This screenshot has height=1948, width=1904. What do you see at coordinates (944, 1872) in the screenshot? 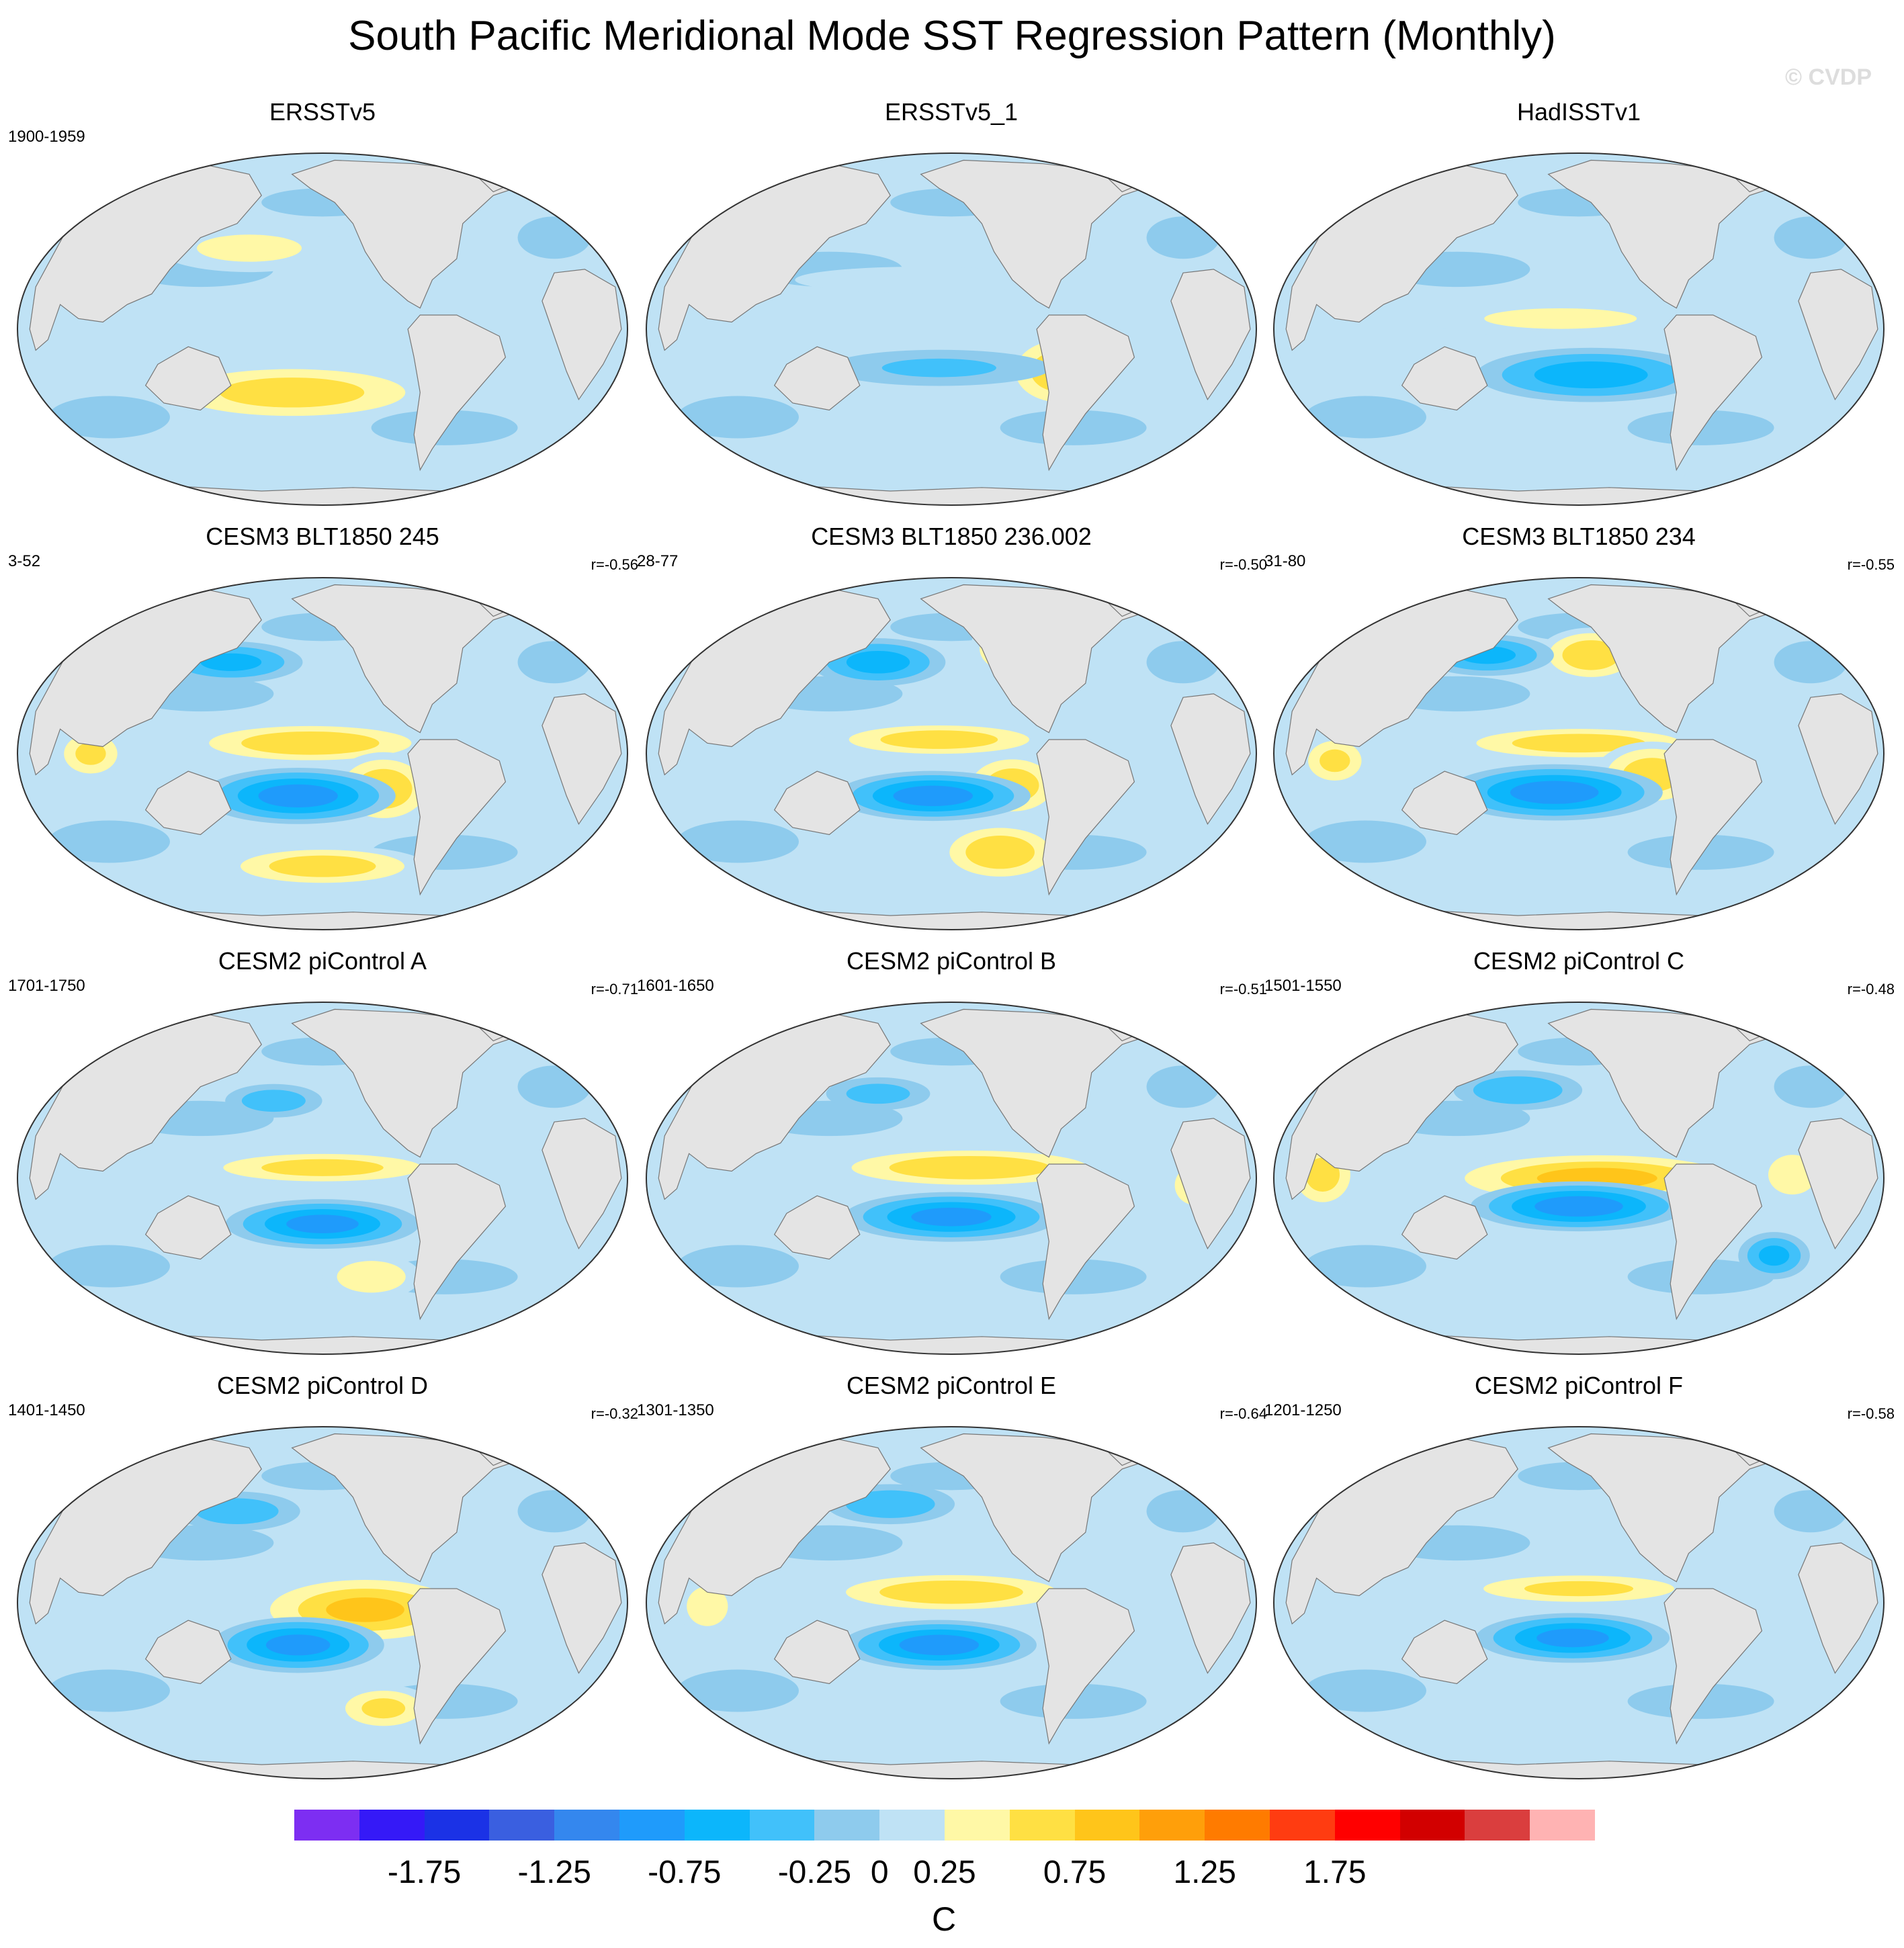
I see `colorbar-tick-label: 0.25` at bounding box center [944, 1872].